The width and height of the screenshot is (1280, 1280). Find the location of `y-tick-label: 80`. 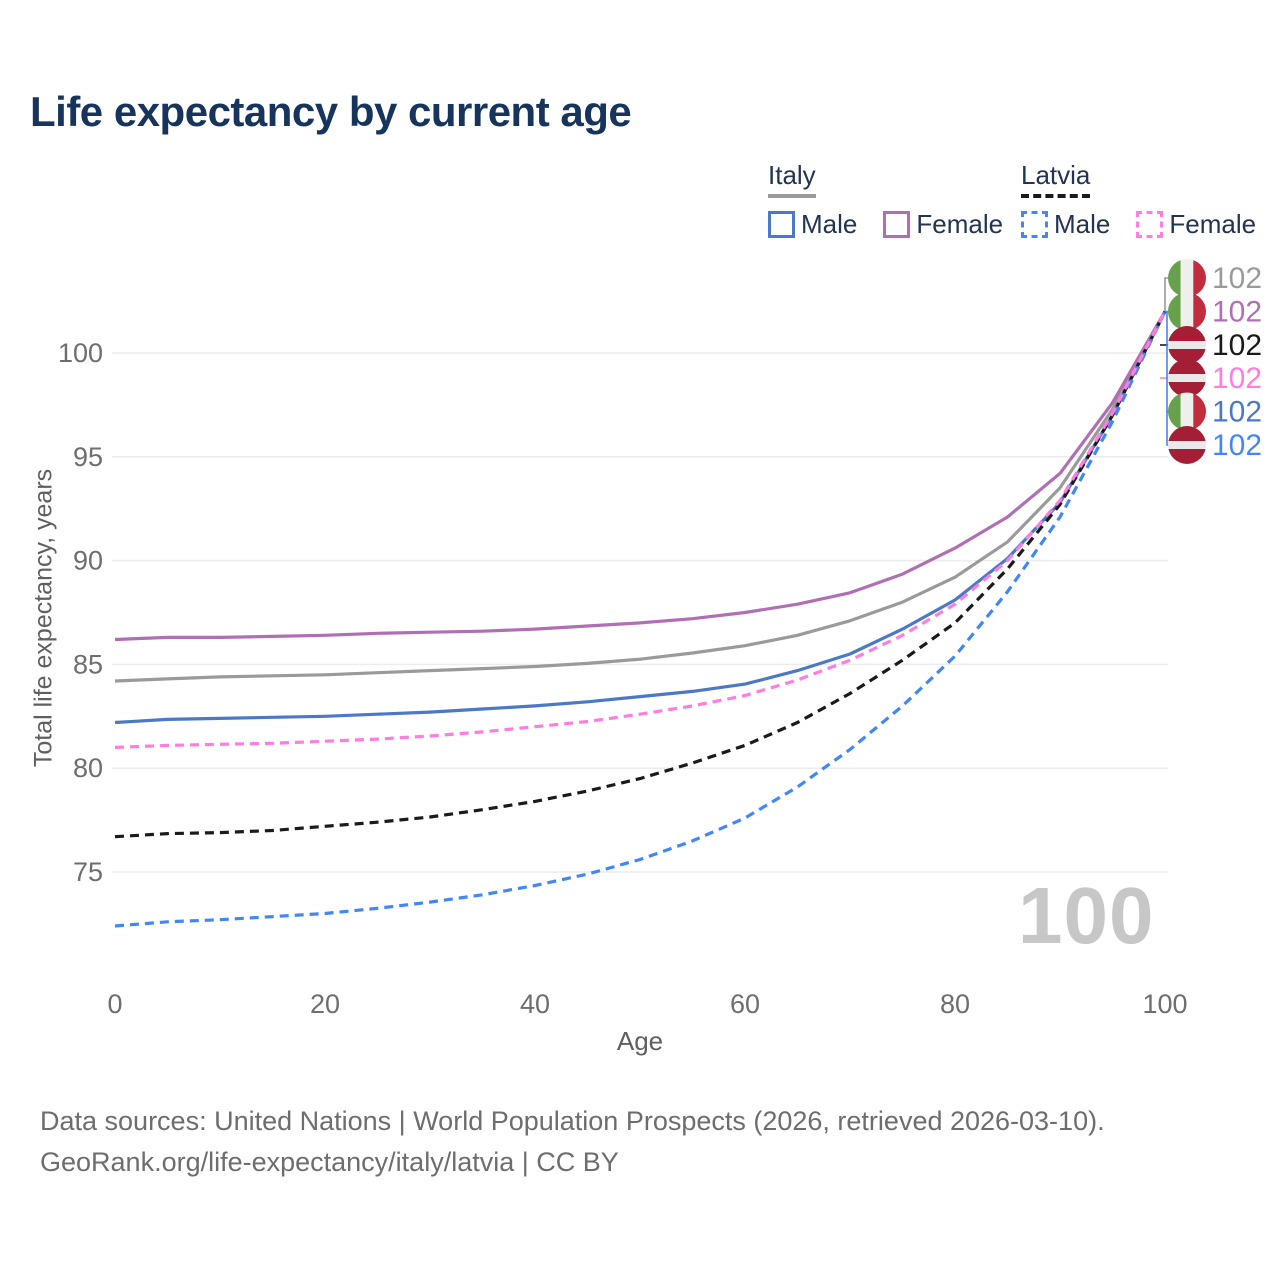

y-tick-label: 80 is located at coordinates (88, 768).